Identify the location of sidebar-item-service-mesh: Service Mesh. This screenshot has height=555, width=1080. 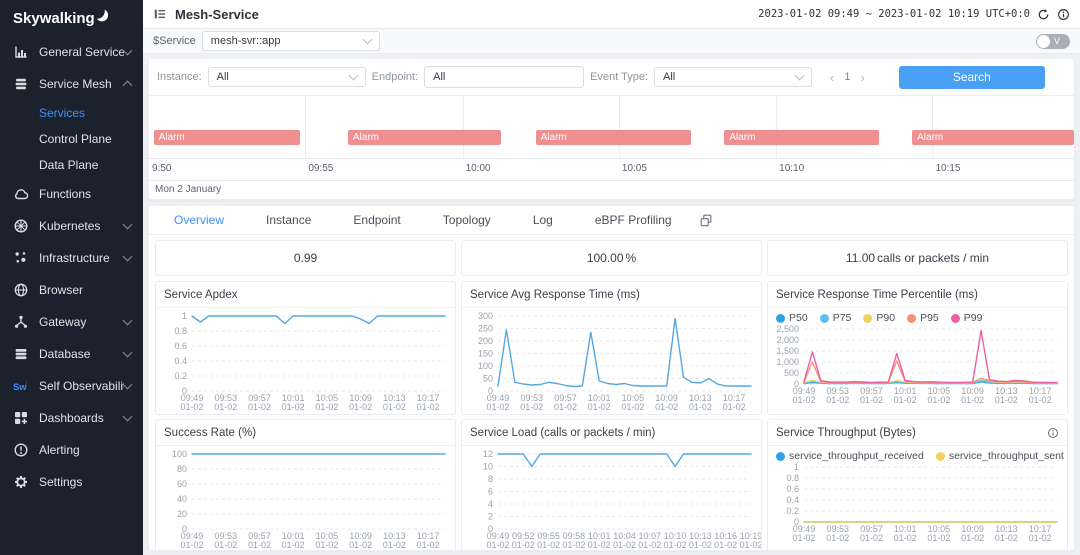
(71, 84).